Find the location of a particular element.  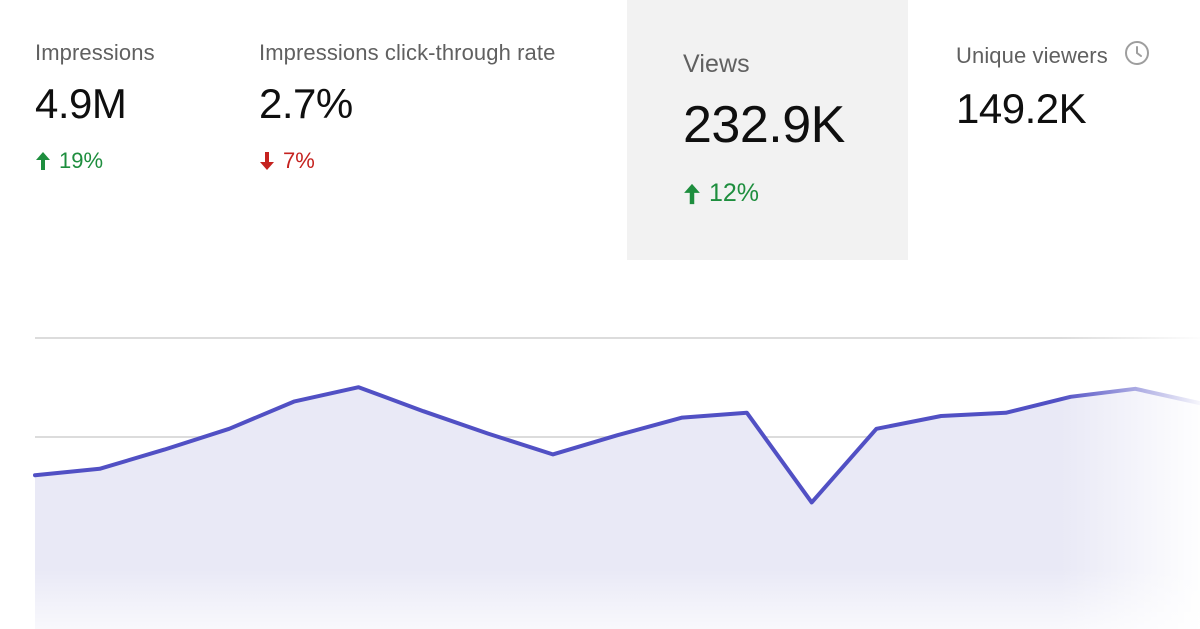

metric-card-views: Views 232.9K 12% is located at coordinates (767, 130).